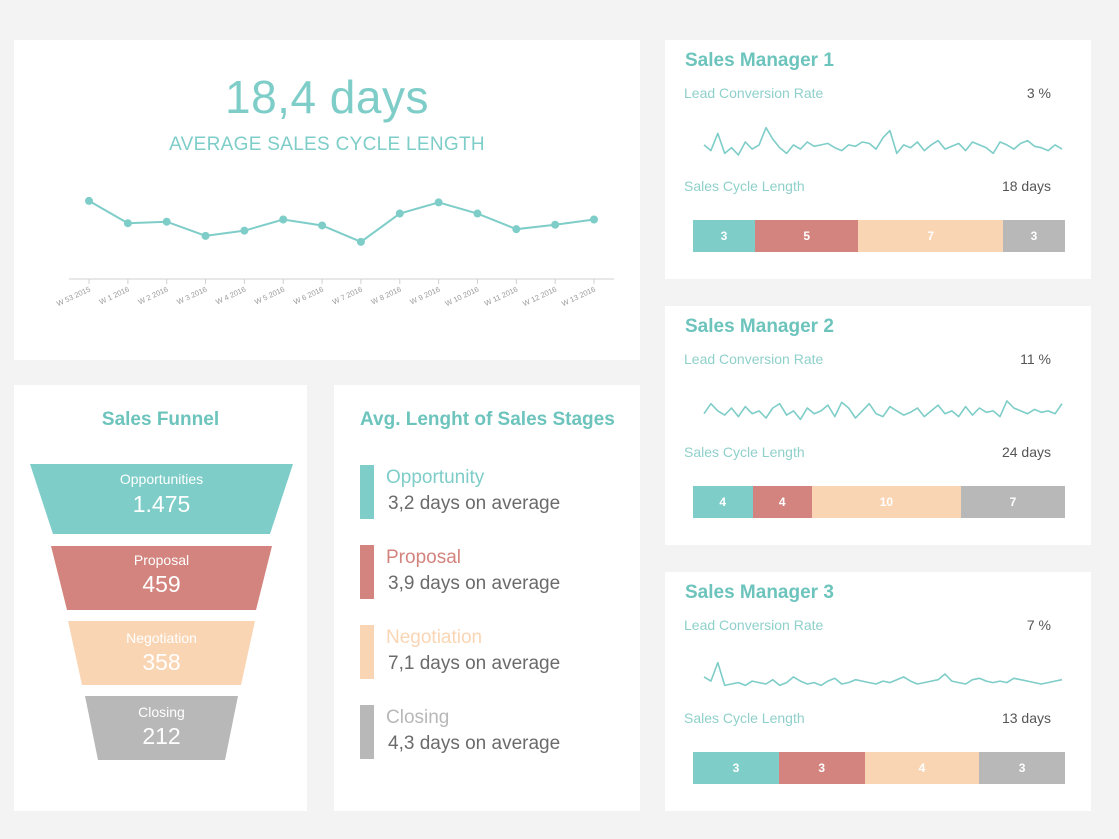 The image size is (1119, 839). Describe the element at coordinates (161, 736) in the screenshot. I see `funnel-stage-value: 212` at that location.